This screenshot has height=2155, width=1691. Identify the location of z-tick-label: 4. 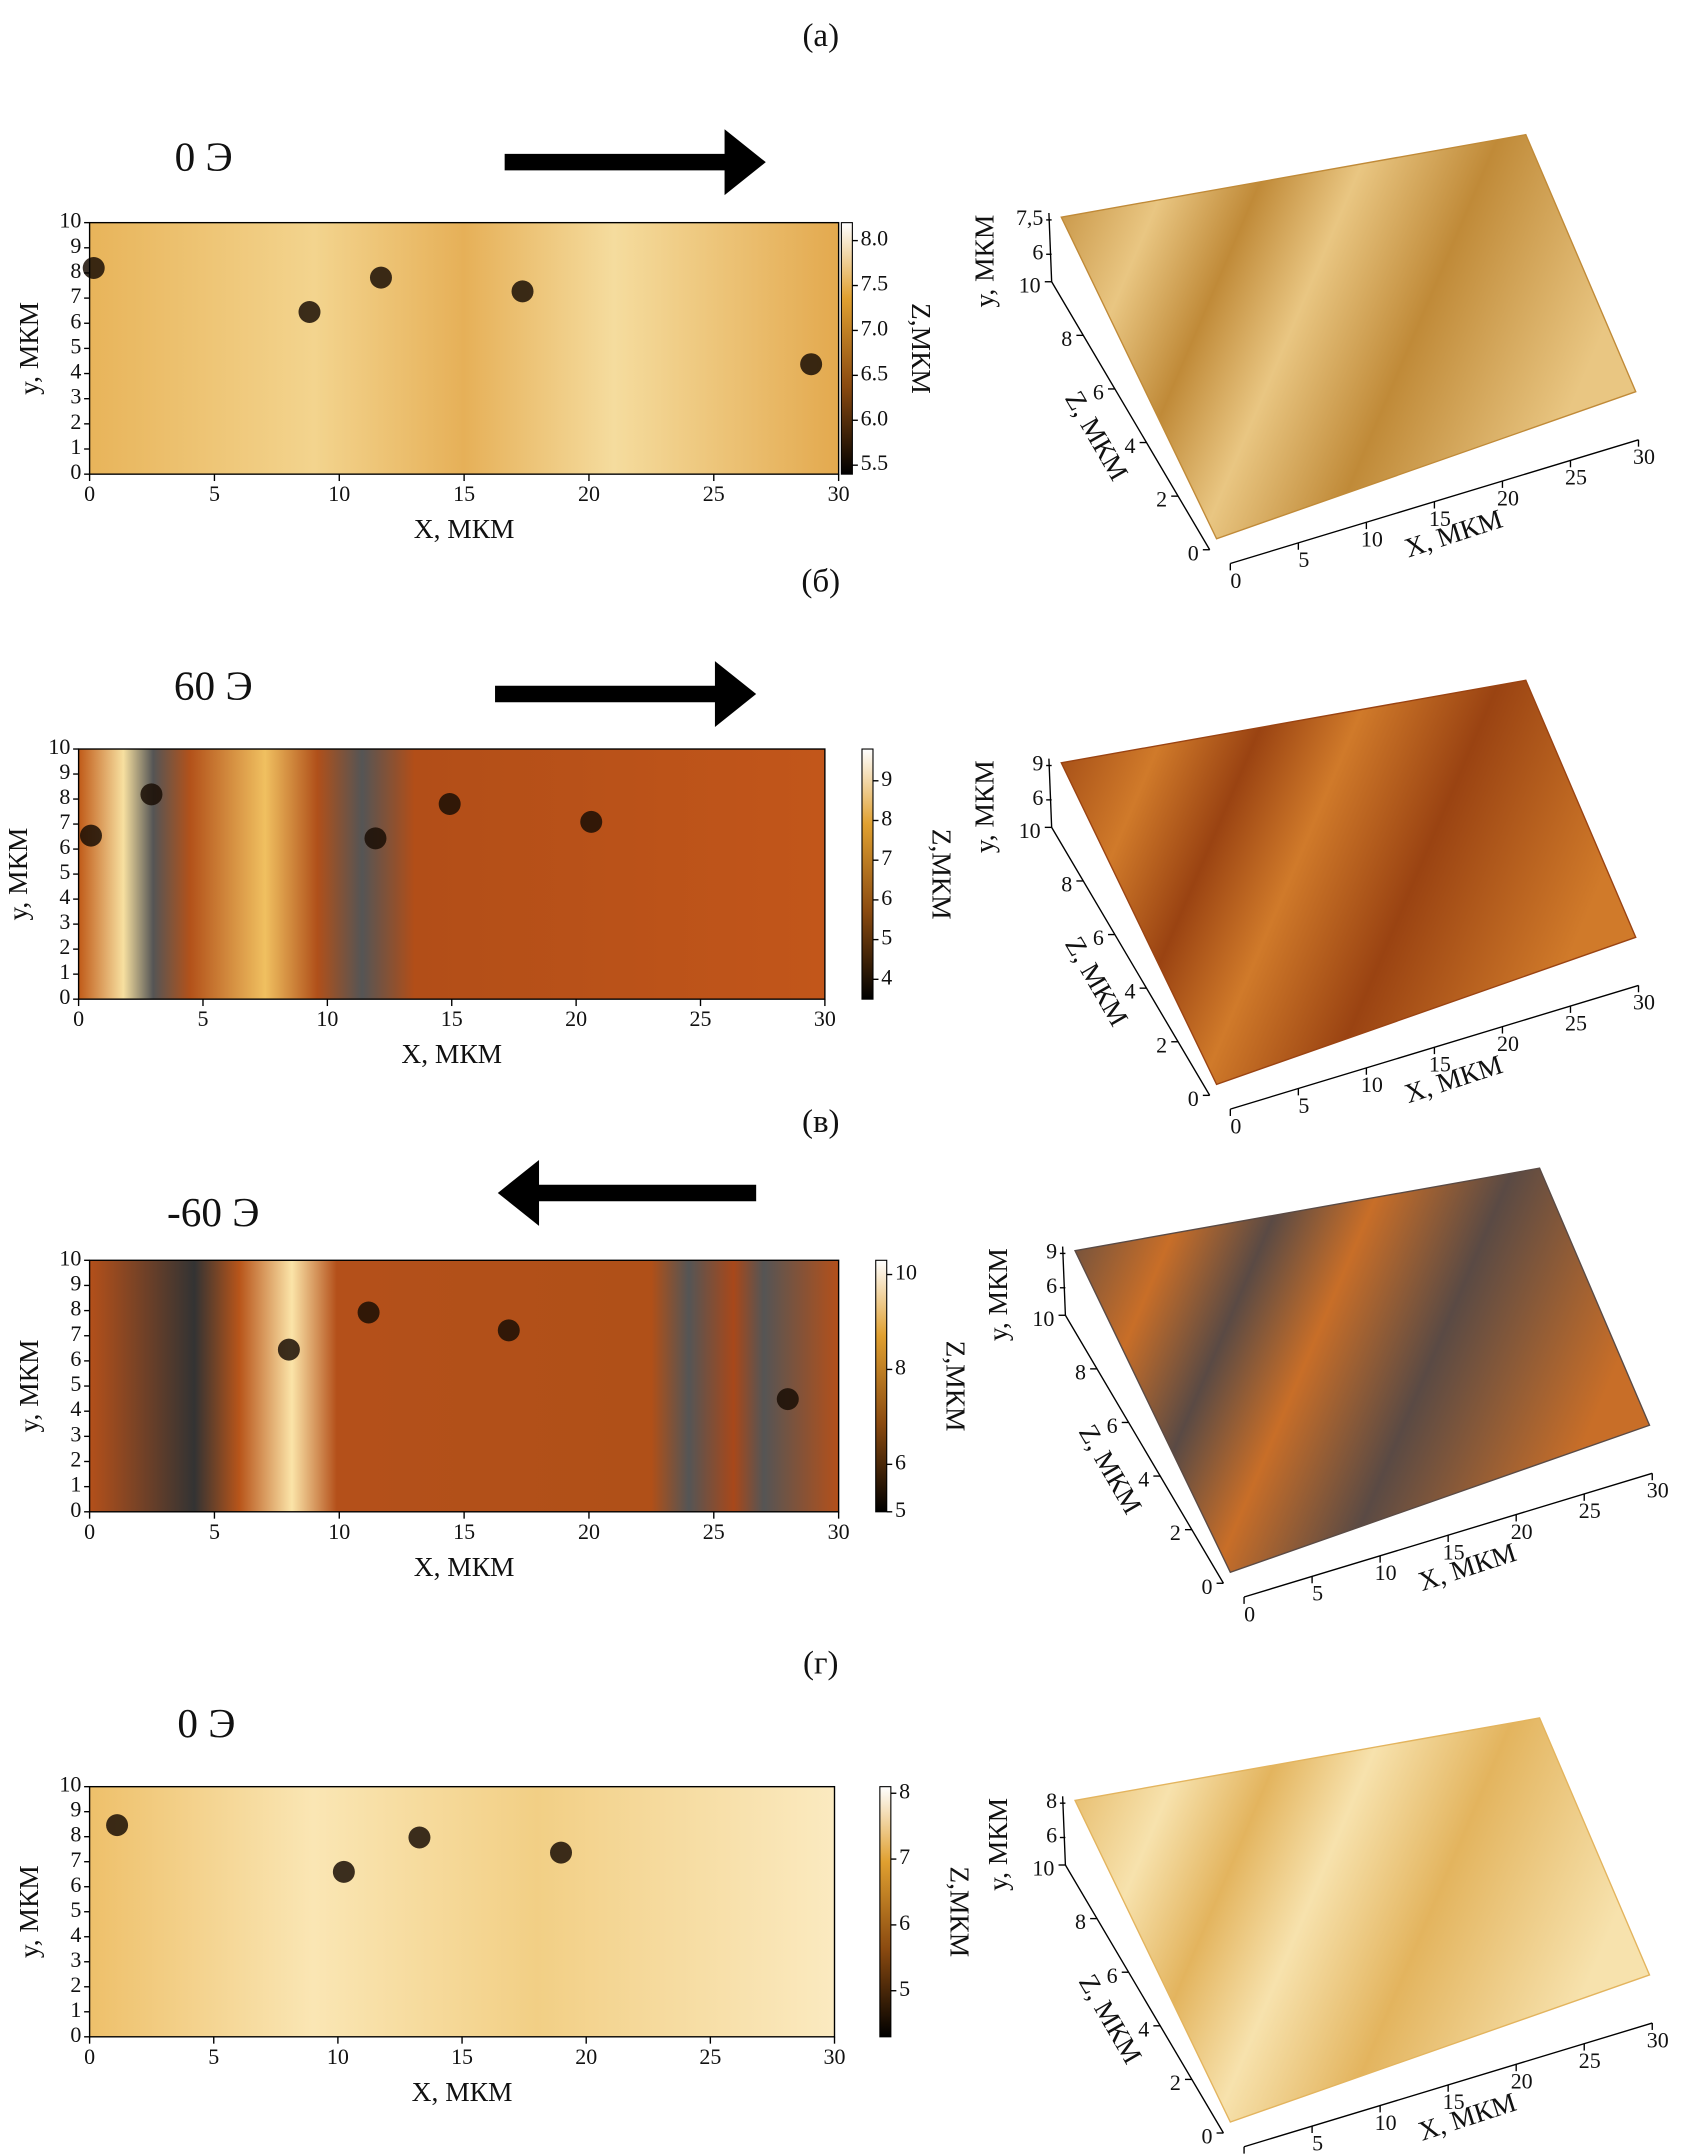
(886, 976).